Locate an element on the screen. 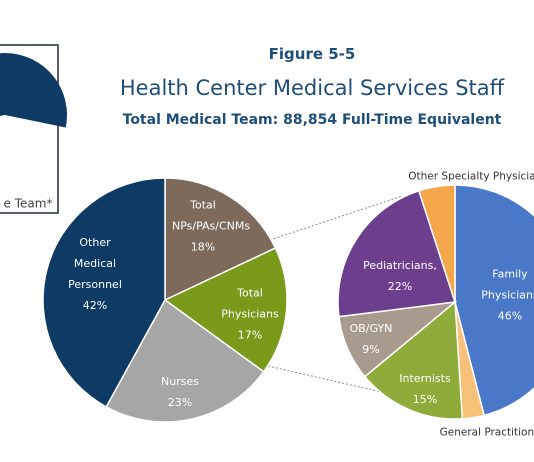 The height and width of the screenshot is (462, 534). slice-label: OB/GYN 9% is located at coordinates (371, 339).